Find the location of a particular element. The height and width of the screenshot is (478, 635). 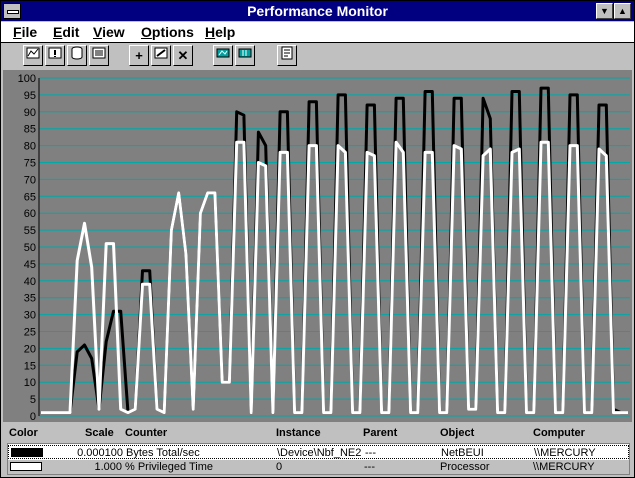

update-now-button is located at coordinates (223, 55).